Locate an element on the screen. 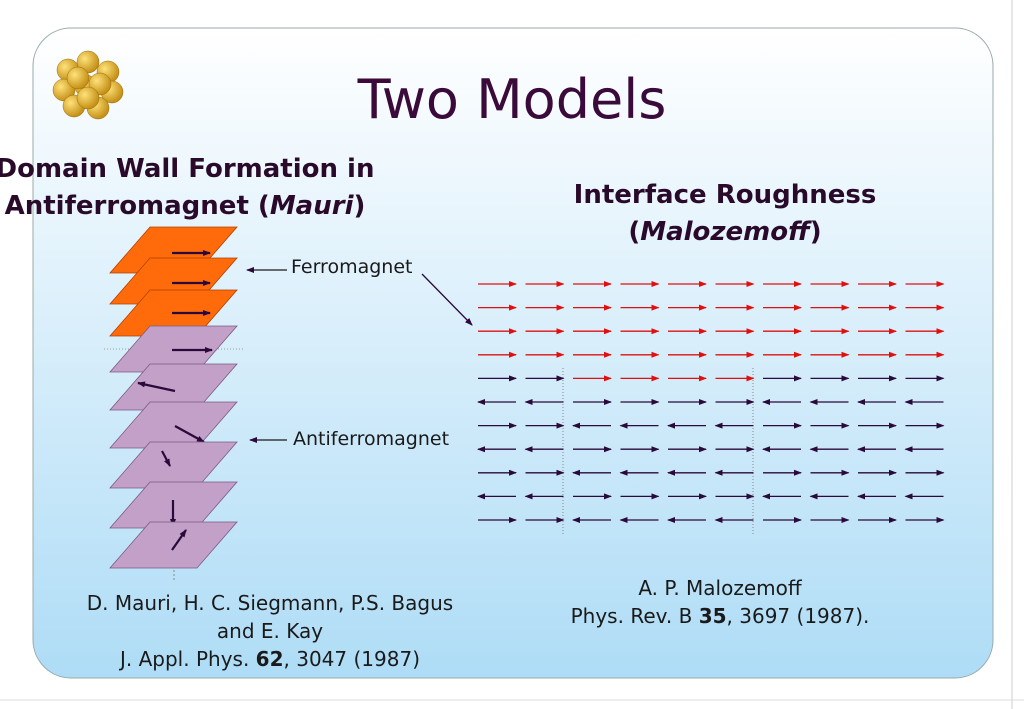 The image size is (1024, 709). heading-text: ( is located at coordinates (634, 232).